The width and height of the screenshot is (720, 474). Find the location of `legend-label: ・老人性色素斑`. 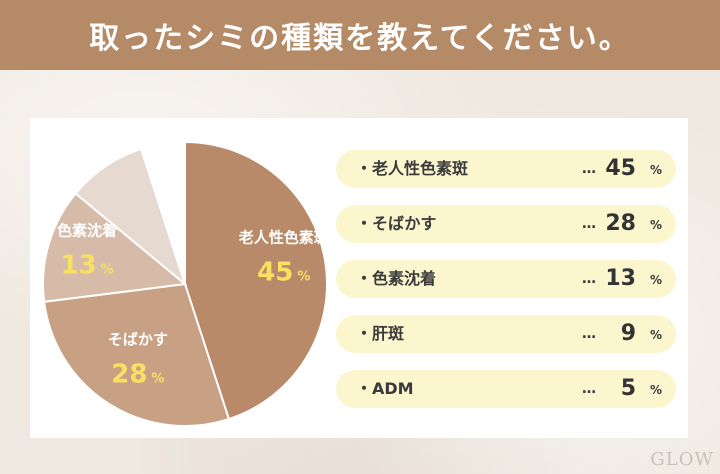

legend-label: ・老人性色素斑 is located at coordinates (412, 169).